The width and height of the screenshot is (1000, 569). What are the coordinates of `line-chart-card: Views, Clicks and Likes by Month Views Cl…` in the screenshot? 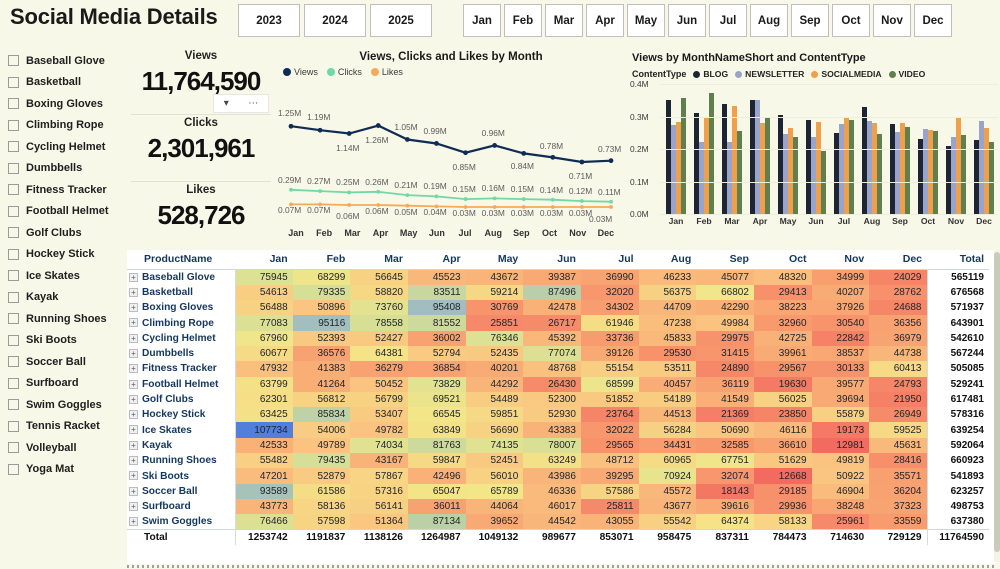 It's located at (451, 148).